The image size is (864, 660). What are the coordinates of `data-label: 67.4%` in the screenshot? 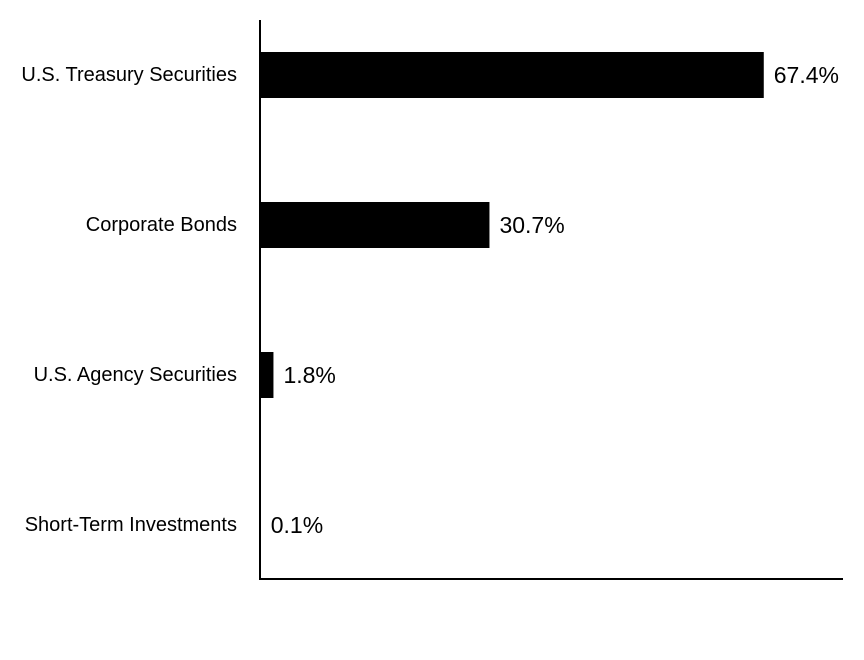 It's located at (806, 75).